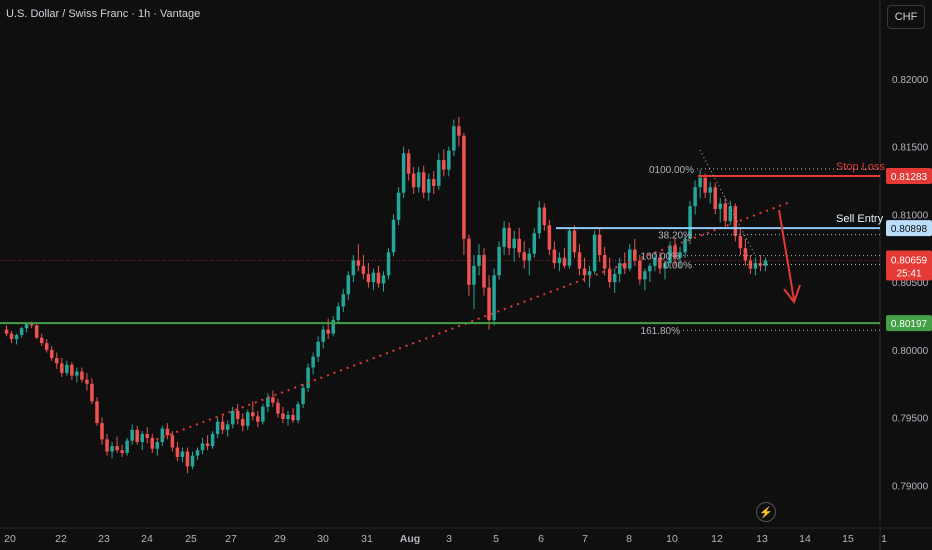 The width and height of the screenshot is (932, 550). Describe the element at coordinates (727, 202) in the screenshot. I see `fib-diagonal` at that location.